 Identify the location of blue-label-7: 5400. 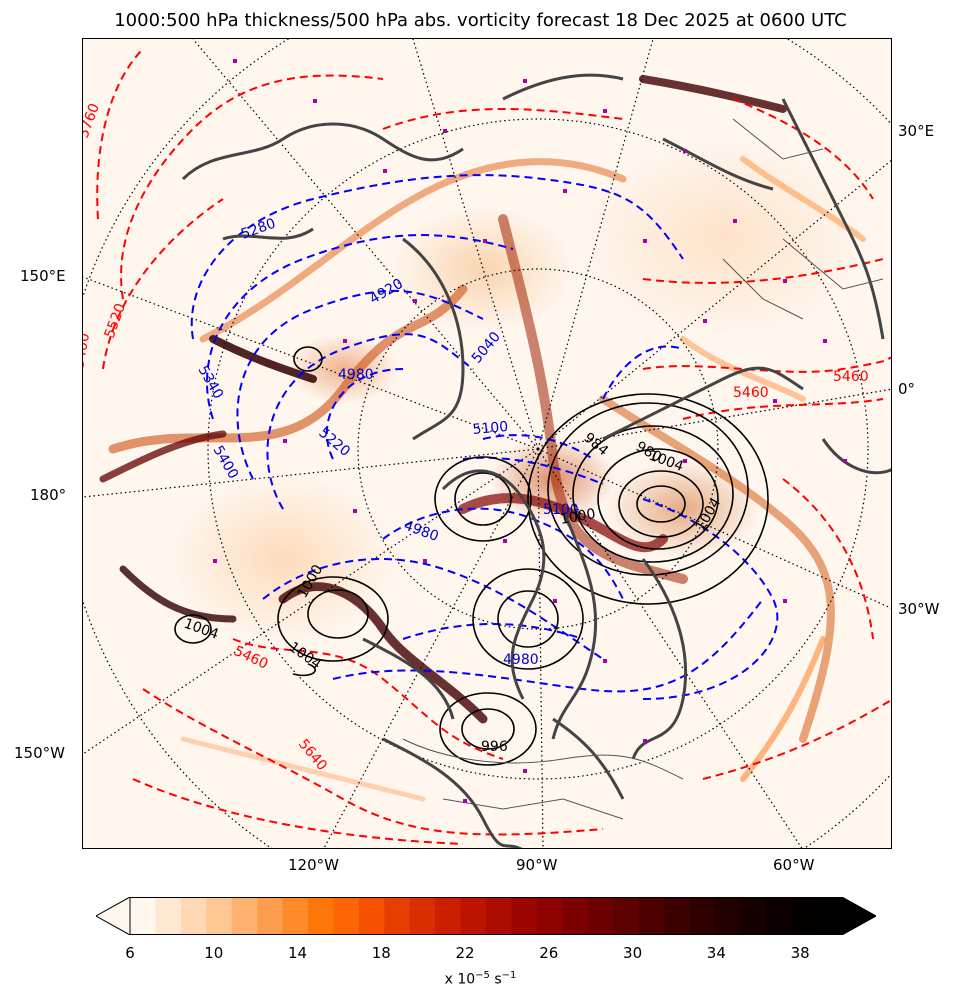
(226, 462).